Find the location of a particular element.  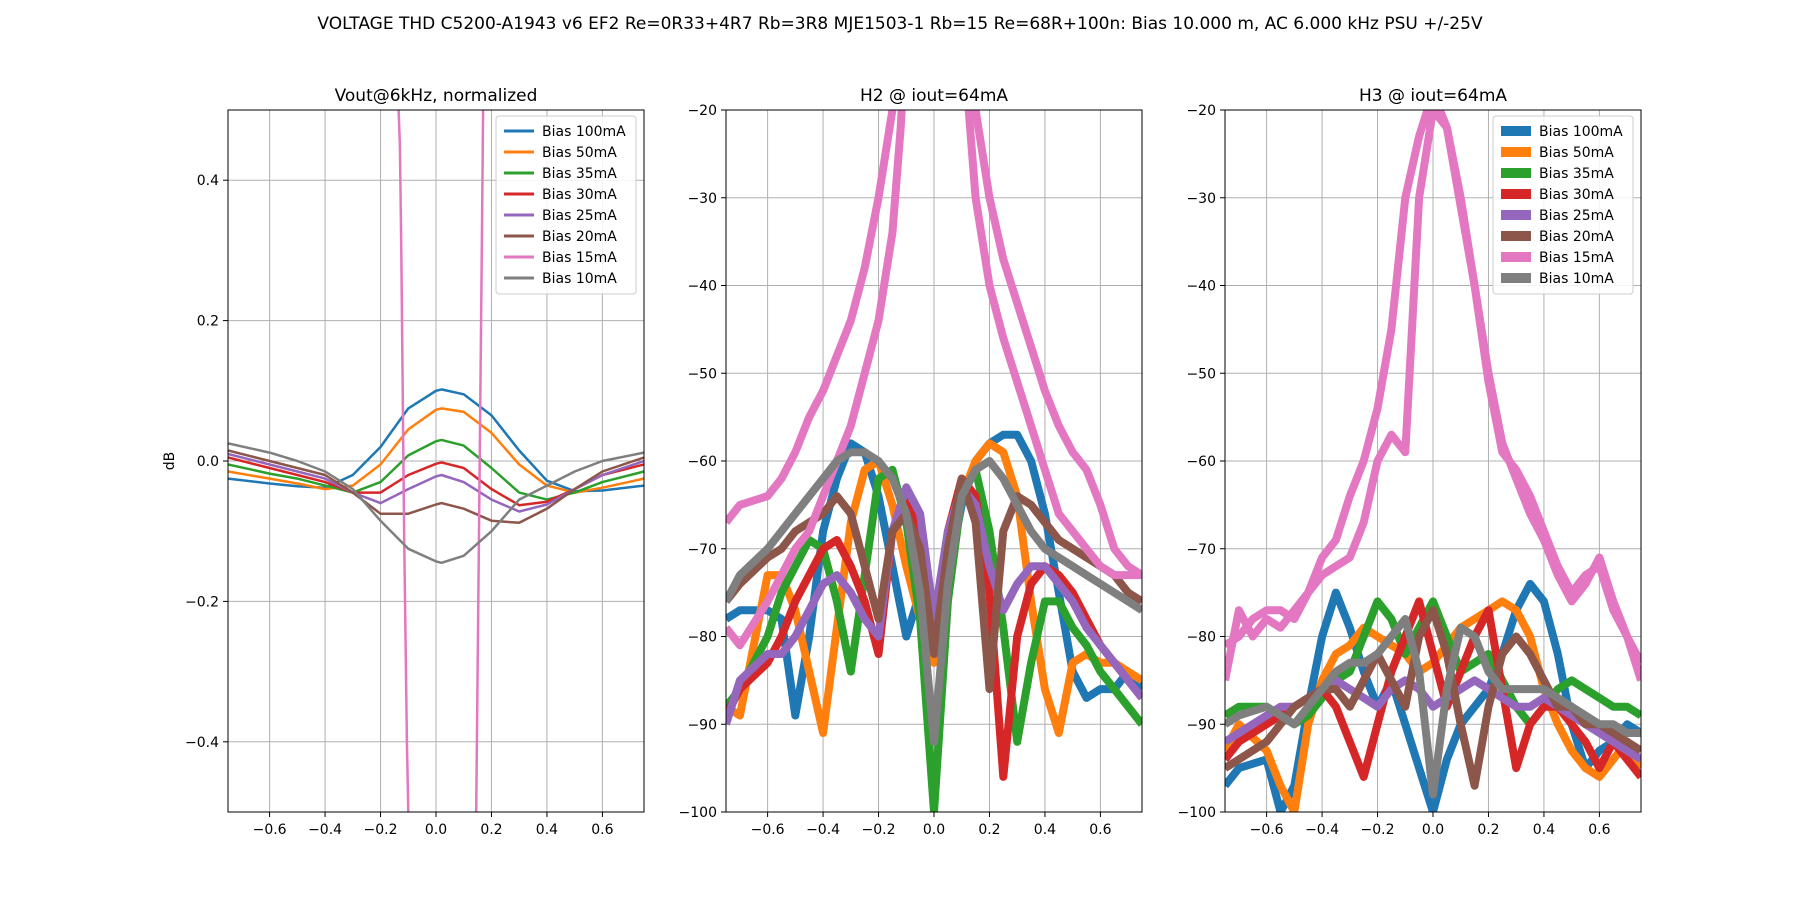

vout-x-tick-label: 0.4 is located at coordinates (547, 830).